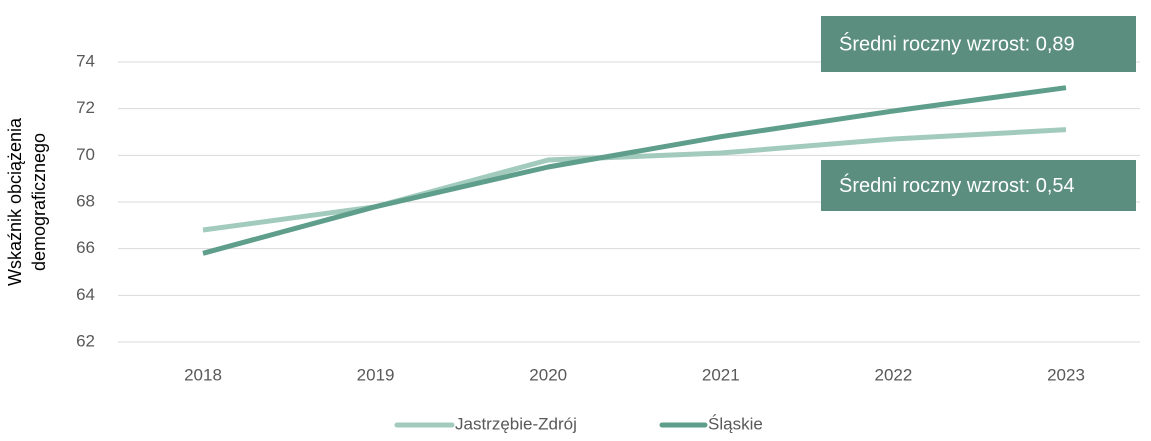  Describe the element at coordinates (893, 374) in the screenshot. I see `x-tick-label: 2022` at that location.